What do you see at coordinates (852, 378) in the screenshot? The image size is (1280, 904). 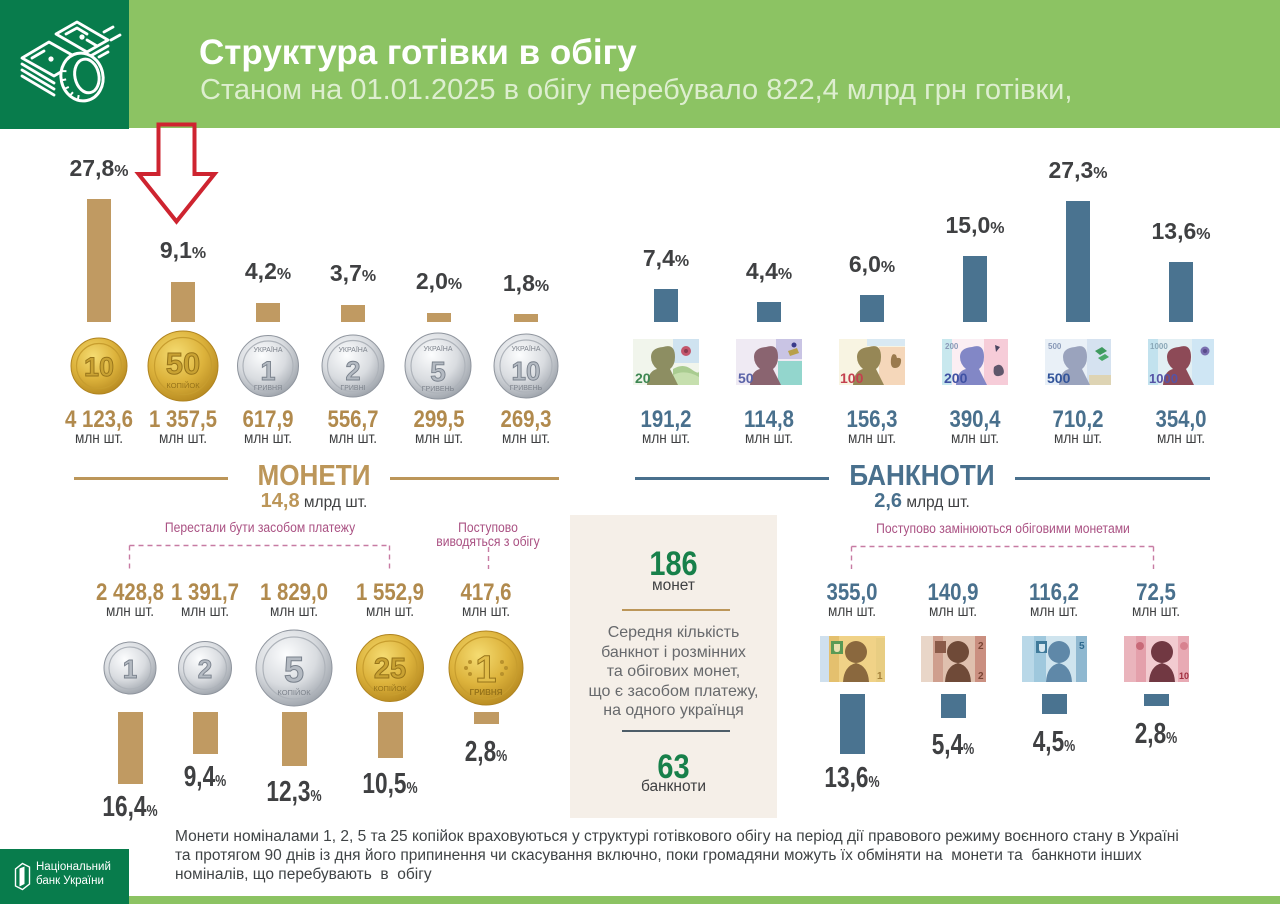 I see `svg-text: 100` at bounding box center [852, 378].